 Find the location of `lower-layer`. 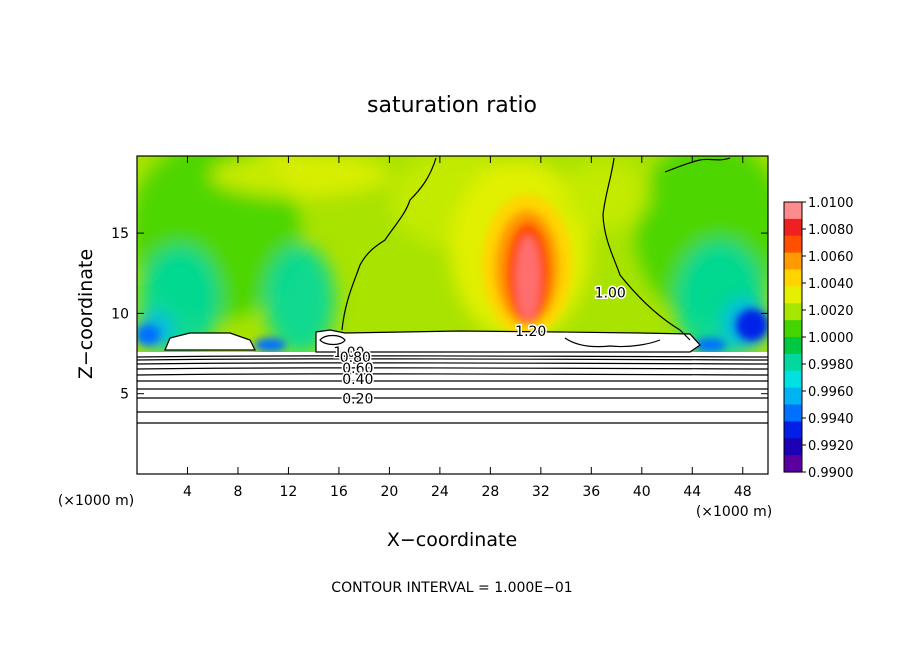

lower-layer is located at coordinates (452, 413).